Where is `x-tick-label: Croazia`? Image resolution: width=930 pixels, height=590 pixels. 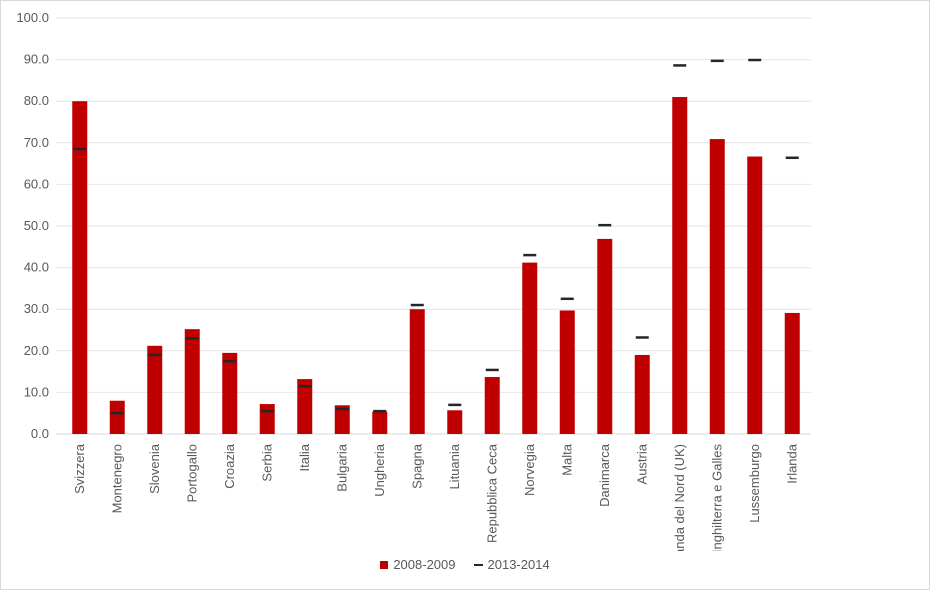 x-tick-label: Croazia is located at coordinates (229, 466).